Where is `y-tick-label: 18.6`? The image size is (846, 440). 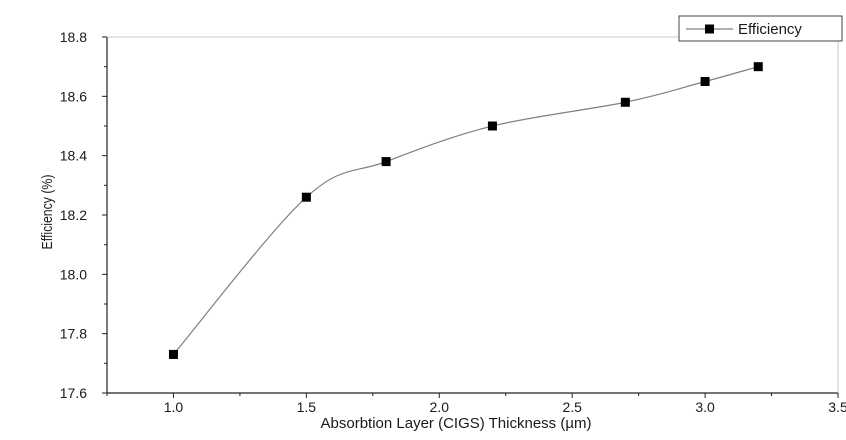
y-tick-label: 18.6 is located at coordinates (73, 96).